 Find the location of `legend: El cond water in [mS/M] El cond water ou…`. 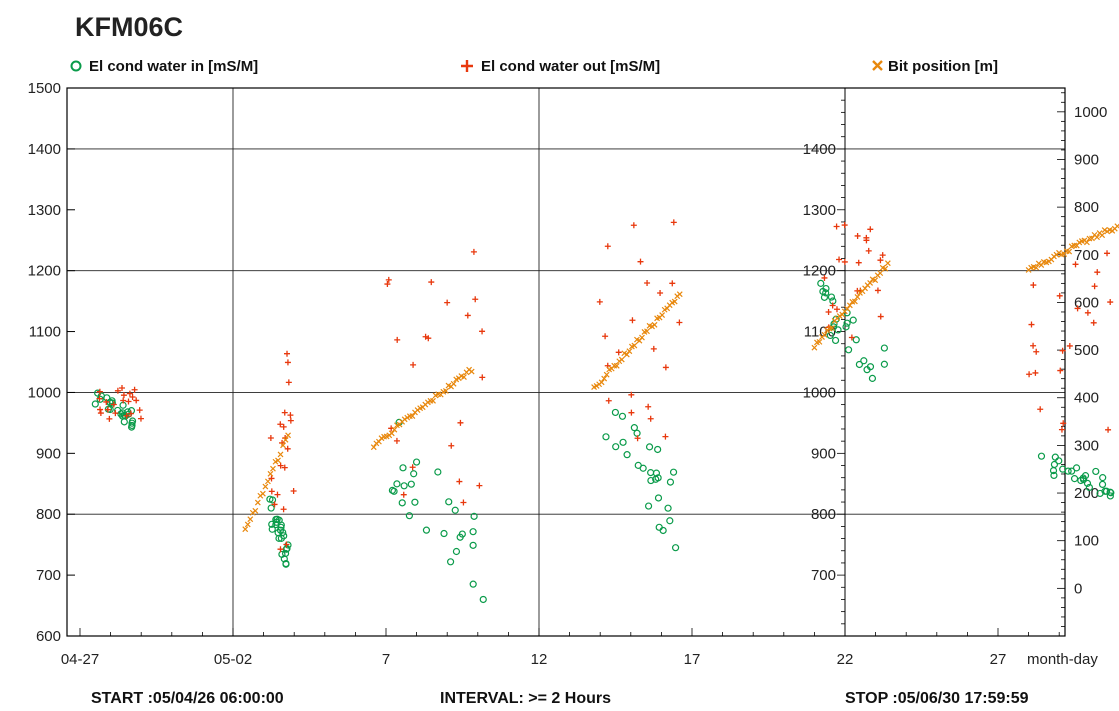

legend: El cond water in [mS/M] El cond water ou… is located at coordinates (534, 66).